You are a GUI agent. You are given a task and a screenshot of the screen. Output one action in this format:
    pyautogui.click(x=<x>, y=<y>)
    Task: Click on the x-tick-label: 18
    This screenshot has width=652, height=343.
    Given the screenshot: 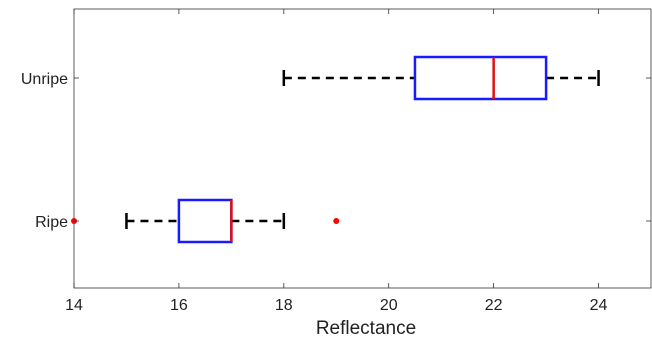 What is the action you would take?
    pyautogui.click(x=284, y=305)
    